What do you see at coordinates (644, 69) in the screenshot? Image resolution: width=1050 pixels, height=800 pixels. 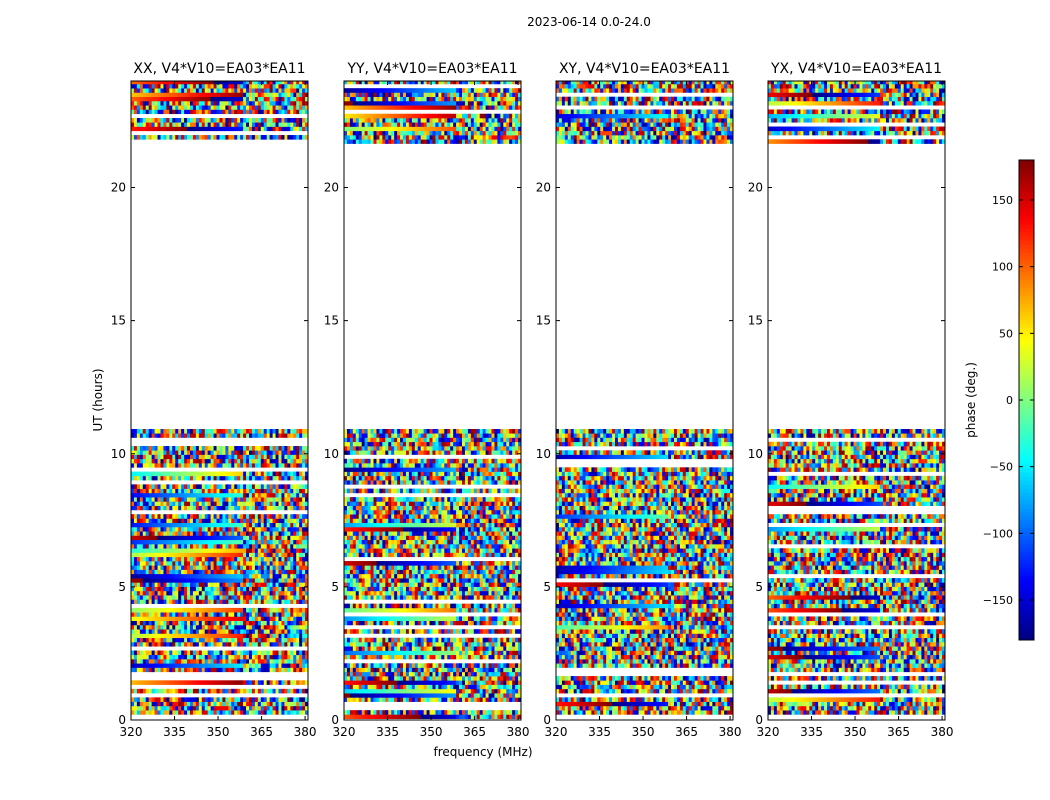 I see `panel-title: XY, V4*V10=EA03*EA11` at bounding box center [644, 69].